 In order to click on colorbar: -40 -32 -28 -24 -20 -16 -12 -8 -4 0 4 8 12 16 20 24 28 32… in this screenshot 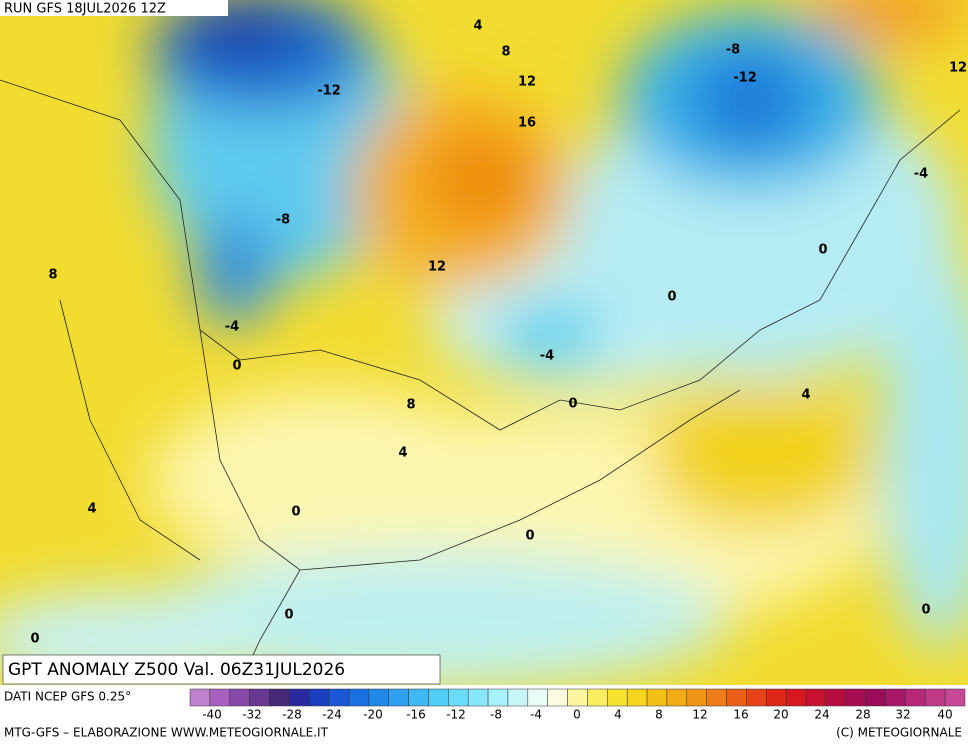, I will do `click(577, 705)`.